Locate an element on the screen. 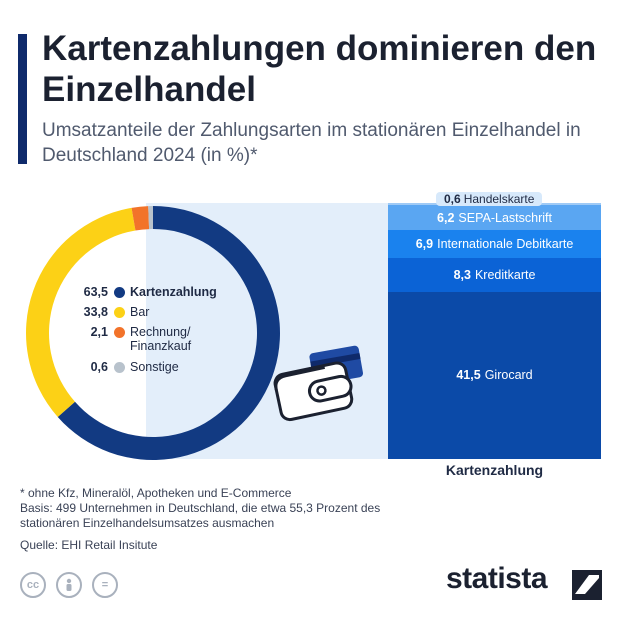 Image resolution: width=620 pixels, height=620 pixels. equals-icon: = is located at coordinates (105, 585).